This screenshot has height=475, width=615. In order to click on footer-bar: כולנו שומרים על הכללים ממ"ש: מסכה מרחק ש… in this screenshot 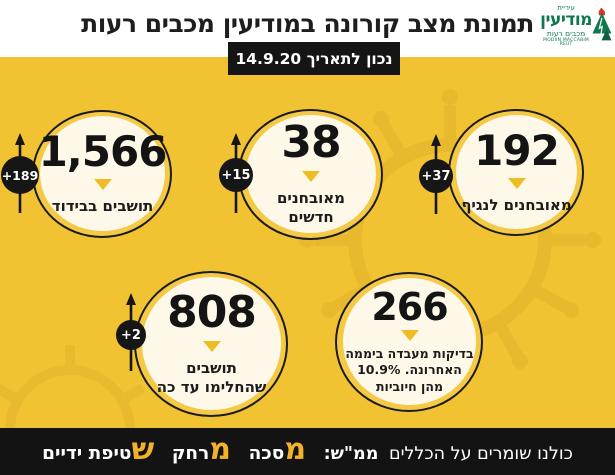, I will do `click(307, 451)`.